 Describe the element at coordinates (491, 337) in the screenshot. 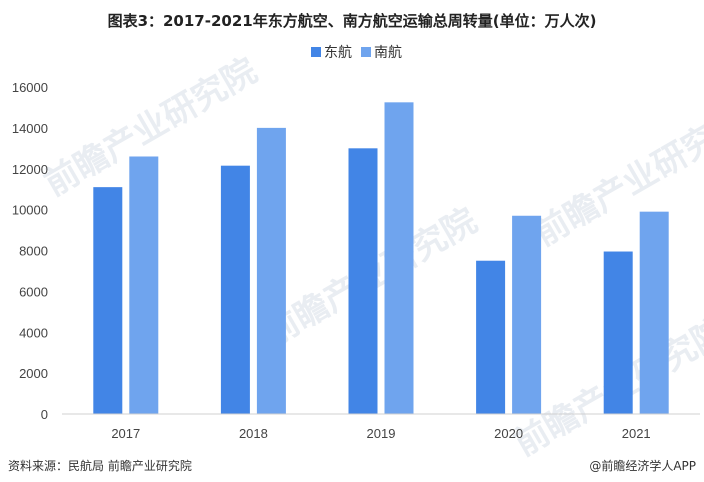

I see `bar-east-2020` at that location.